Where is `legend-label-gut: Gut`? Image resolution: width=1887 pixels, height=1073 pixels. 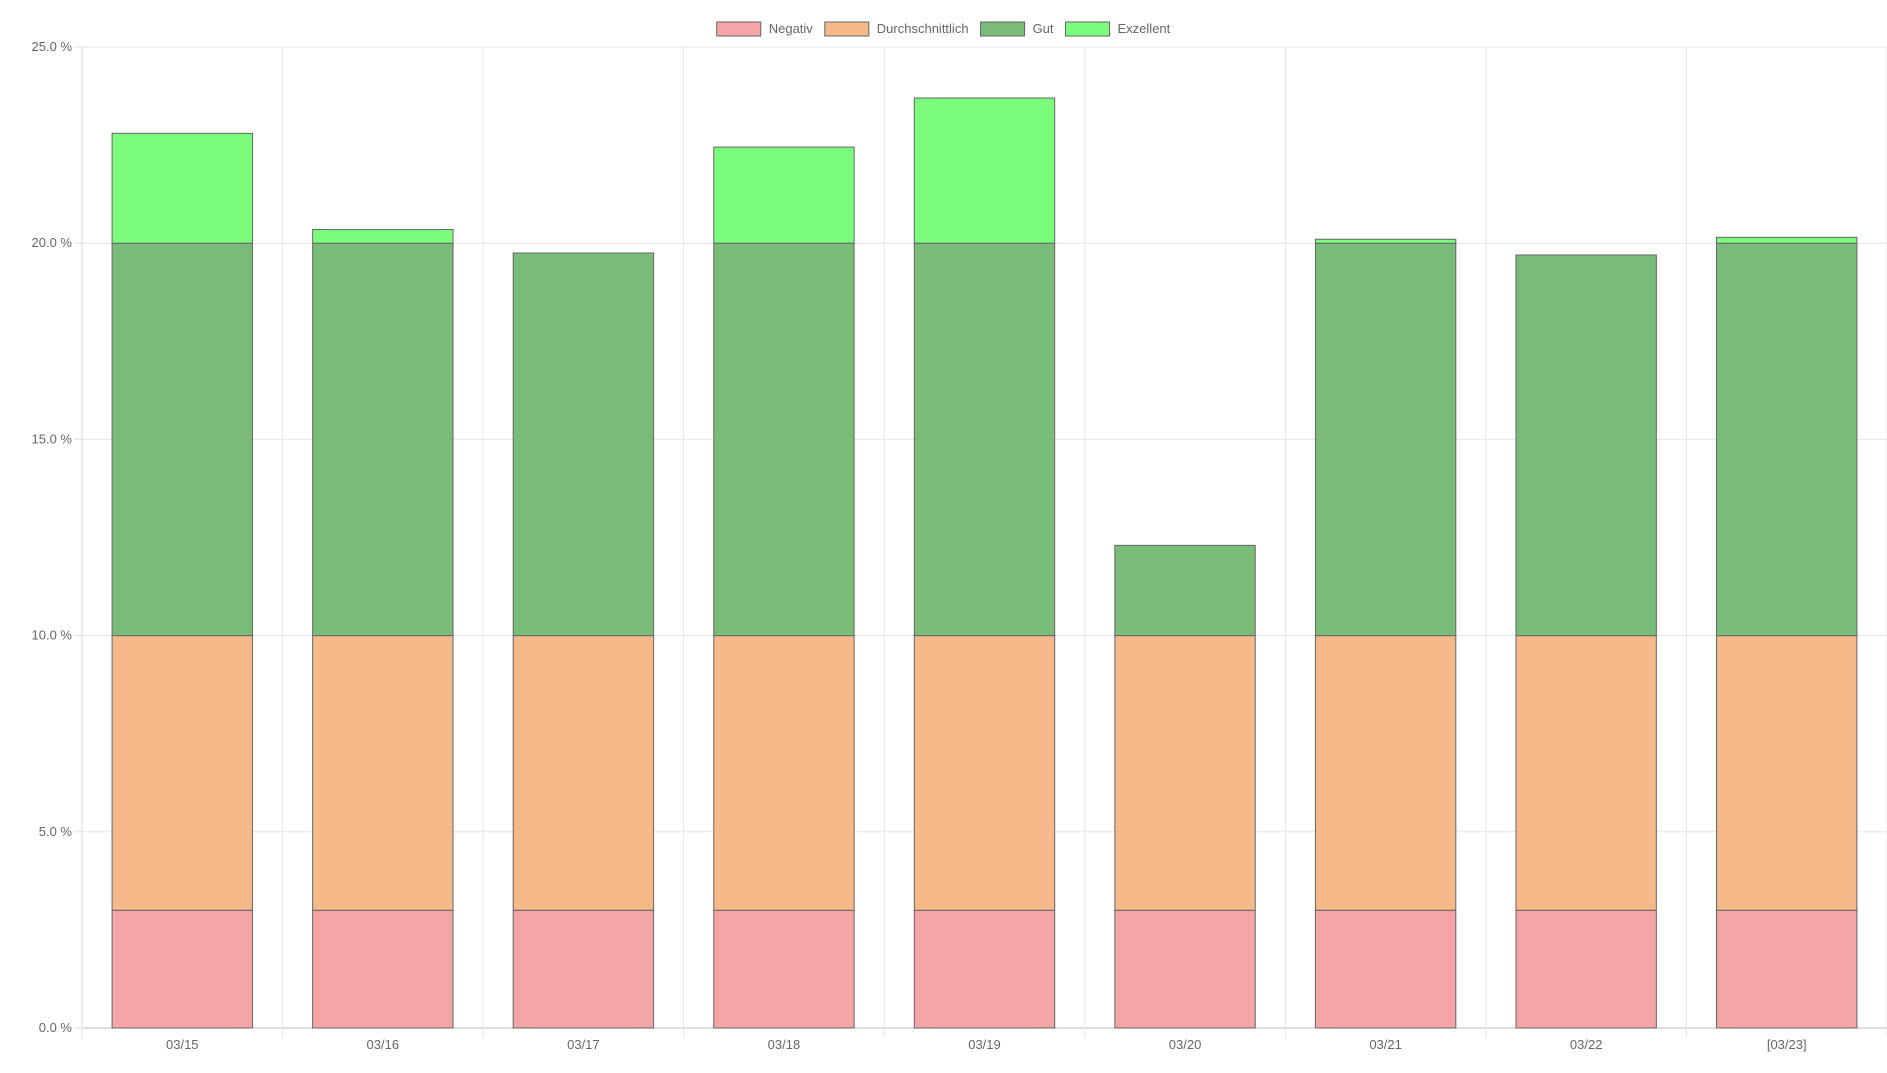
legend-label-gut: Gut is located at coordinates (1043, 28).